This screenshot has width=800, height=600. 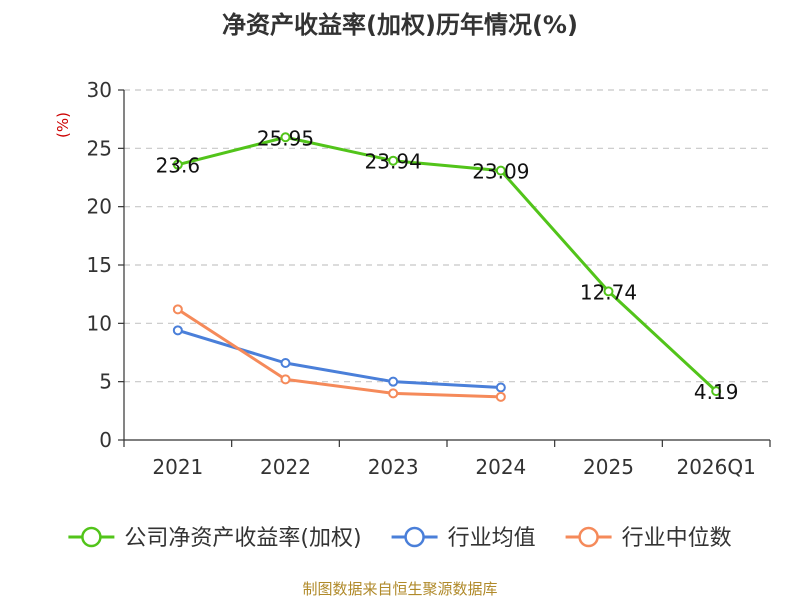 I want to click on legend-label: 行业中位数, so click(x=677, y=538).